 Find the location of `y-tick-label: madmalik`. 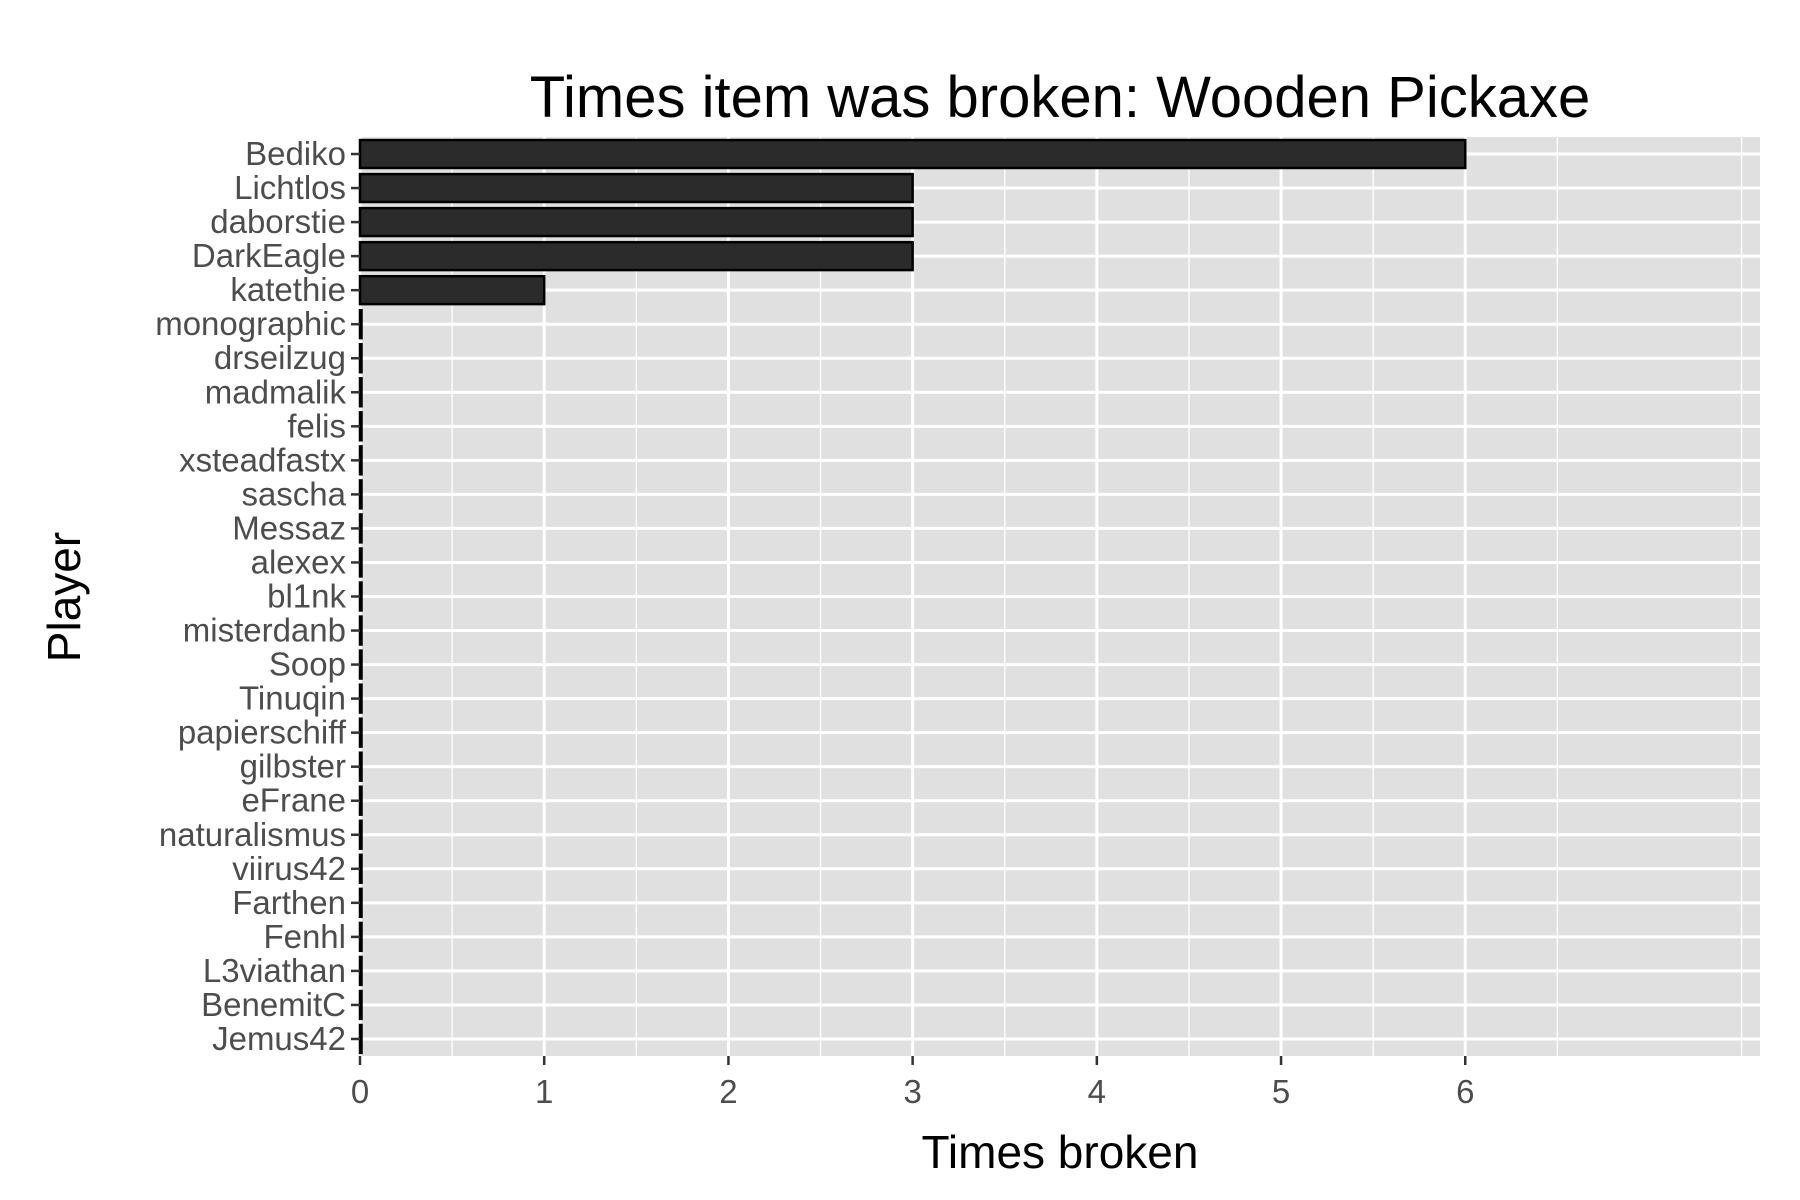

y-tick-label: madmalik is located at coordinates (276, 391).